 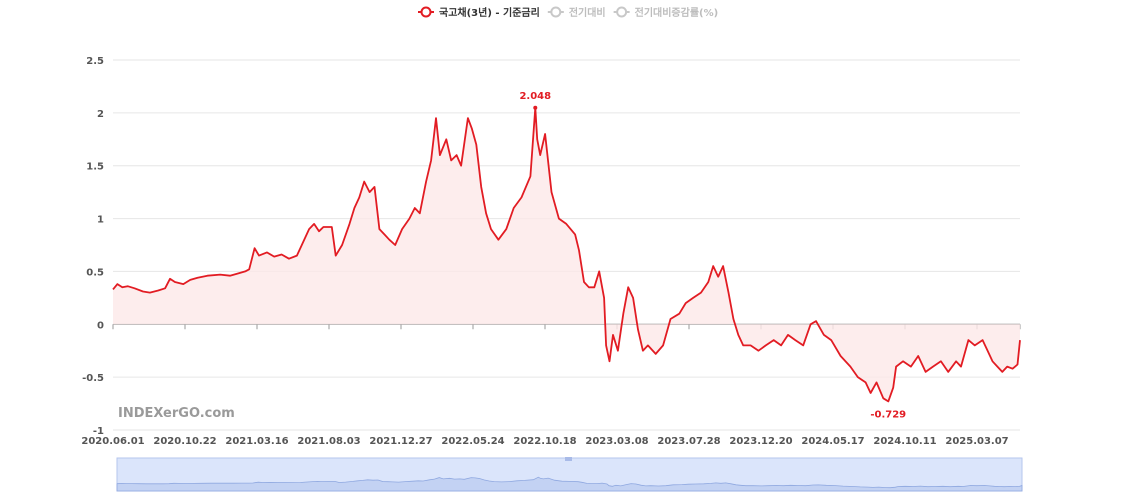 What do you see at coordinates (95, 61) in the screenshot?
I see `y-tick-label: 2.5` at bounding box center [95, 61].